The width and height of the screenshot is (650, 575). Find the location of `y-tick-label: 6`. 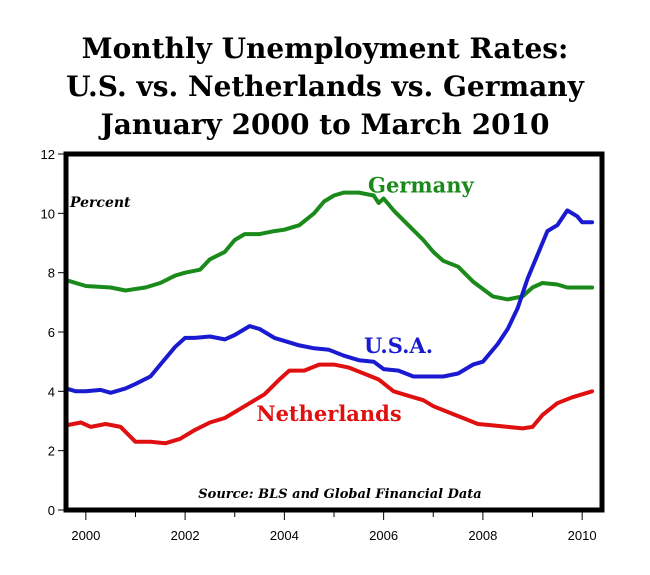

y-tick-label: 6 is located at coordinates (51, 332).